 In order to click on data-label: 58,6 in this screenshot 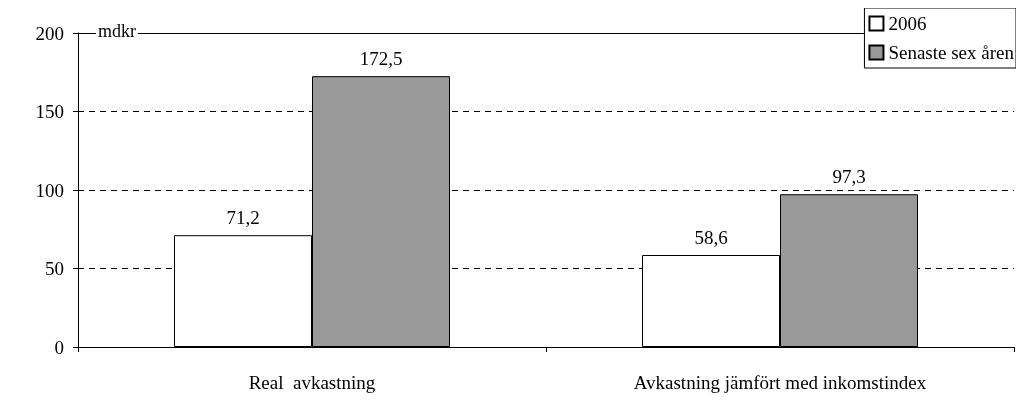, I will do `click(711, 237)`.